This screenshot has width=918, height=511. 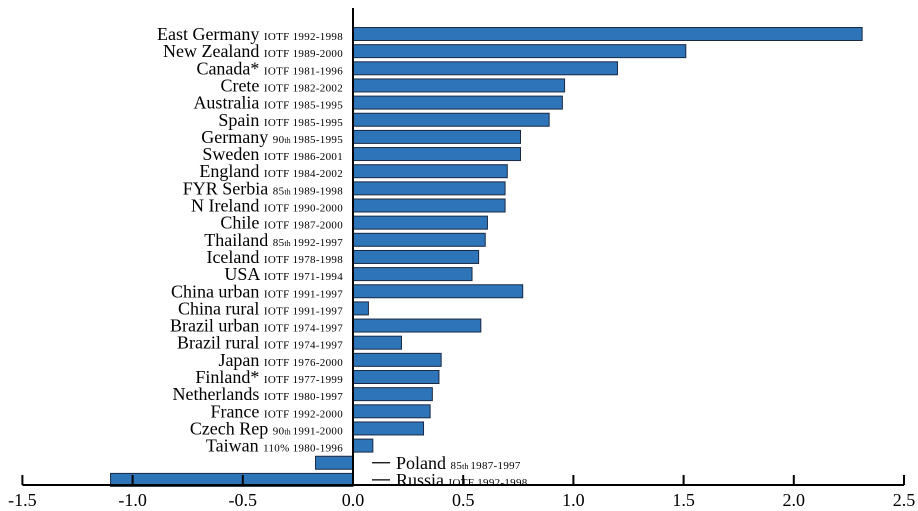 I want to click on label-reference: 110%, so click(x=278, y=449).